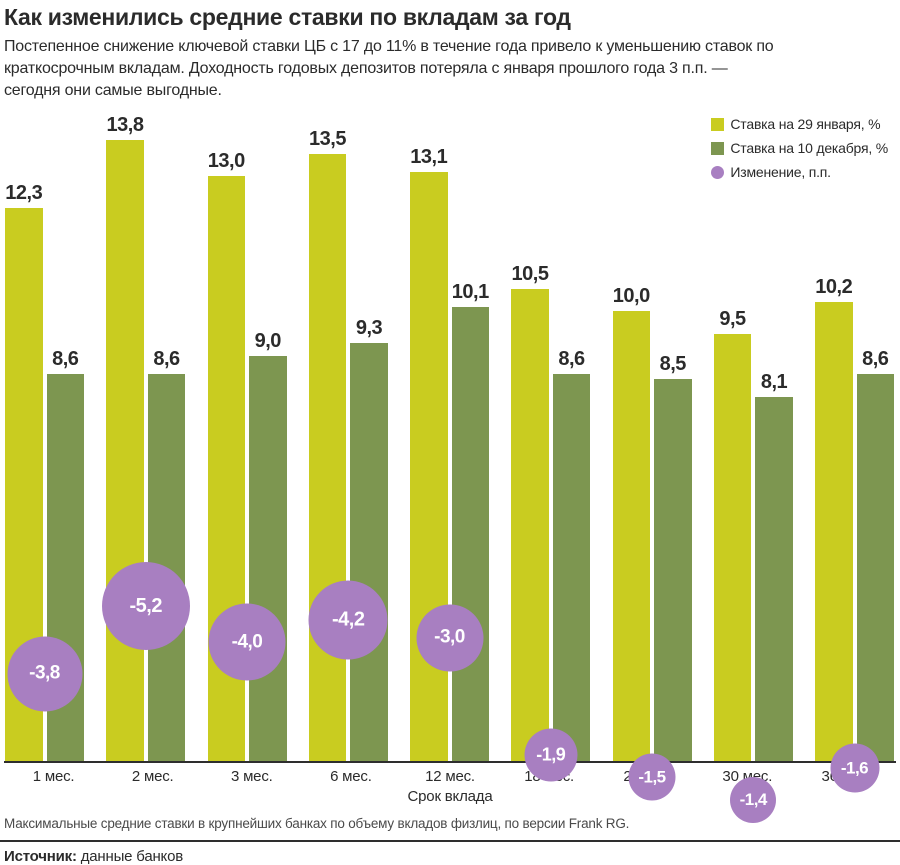  Describe the element at coordinates (145, 606) in the screenshot. I see `change-bubble: -5,2` at that location.